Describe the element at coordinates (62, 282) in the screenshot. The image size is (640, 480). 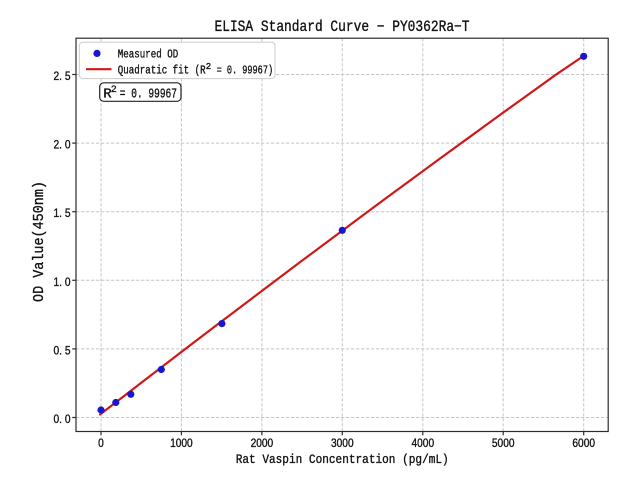
I see `svg-text: 1. 0` at that location.